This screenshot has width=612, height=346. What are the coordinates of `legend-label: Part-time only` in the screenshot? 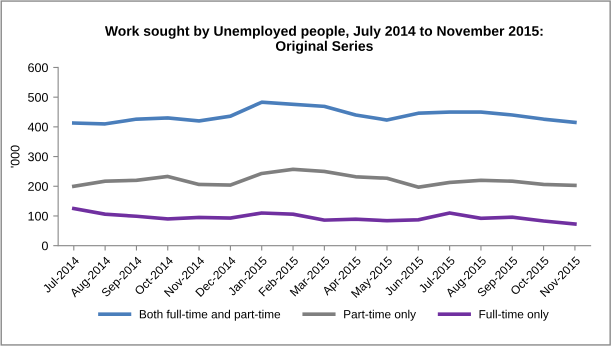 It's located at (380, 315).